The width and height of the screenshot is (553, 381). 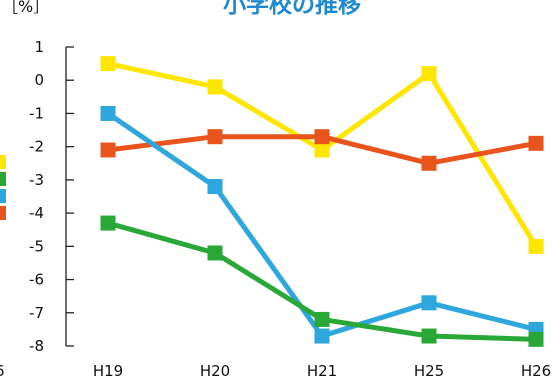 What do you see at coordinates (36, 113) in the screenshot?
I see `y-tick-label: -1` at bounding box center [36, 113].